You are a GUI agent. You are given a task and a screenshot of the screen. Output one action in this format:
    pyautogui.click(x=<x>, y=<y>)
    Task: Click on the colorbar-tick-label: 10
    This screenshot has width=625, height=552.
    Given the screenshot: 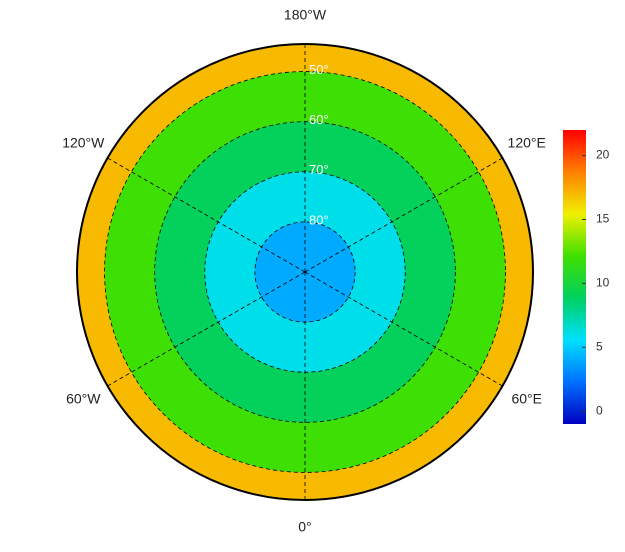 What is the action you would take?
    pyautogui.click(x=603, y=283)
    